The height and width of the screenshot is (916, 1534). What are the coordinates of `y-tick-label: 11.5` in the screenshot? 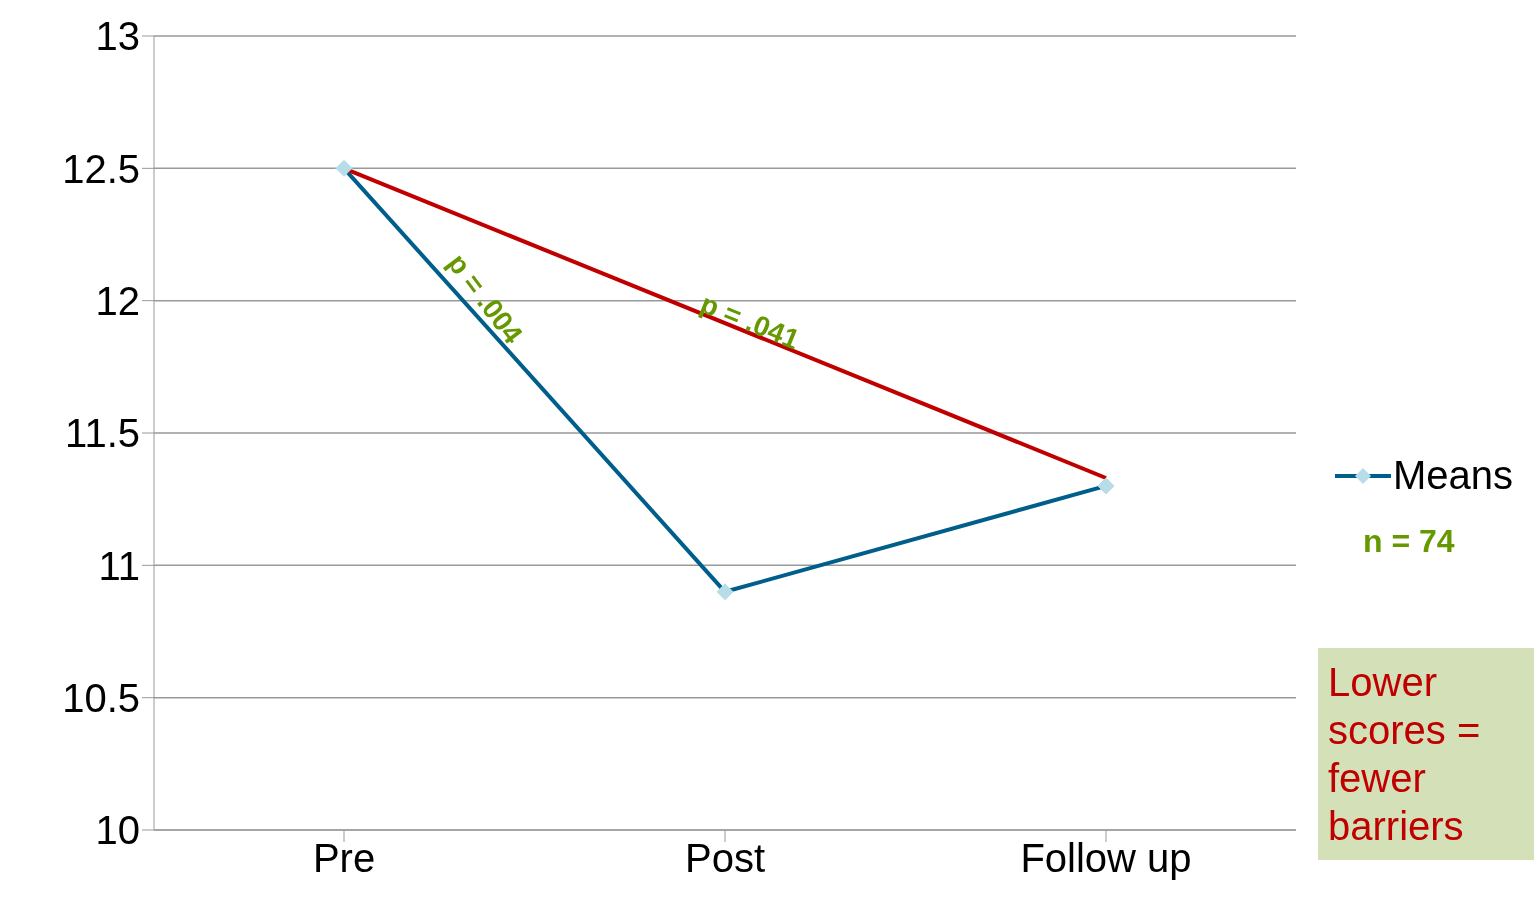 It's located at (102, 433).